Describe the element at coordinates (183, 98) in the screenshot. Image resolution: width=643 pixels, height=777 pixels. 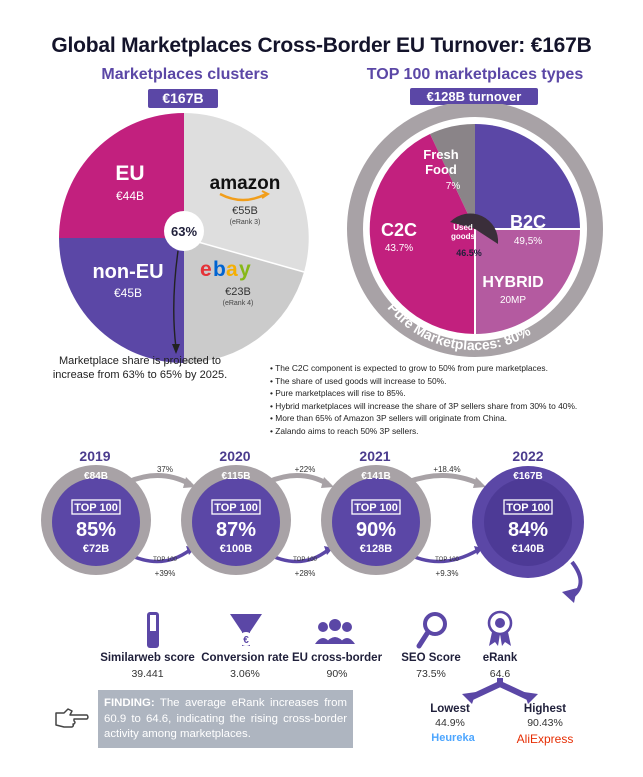
I see `left-total-pill: €167B` at that location.